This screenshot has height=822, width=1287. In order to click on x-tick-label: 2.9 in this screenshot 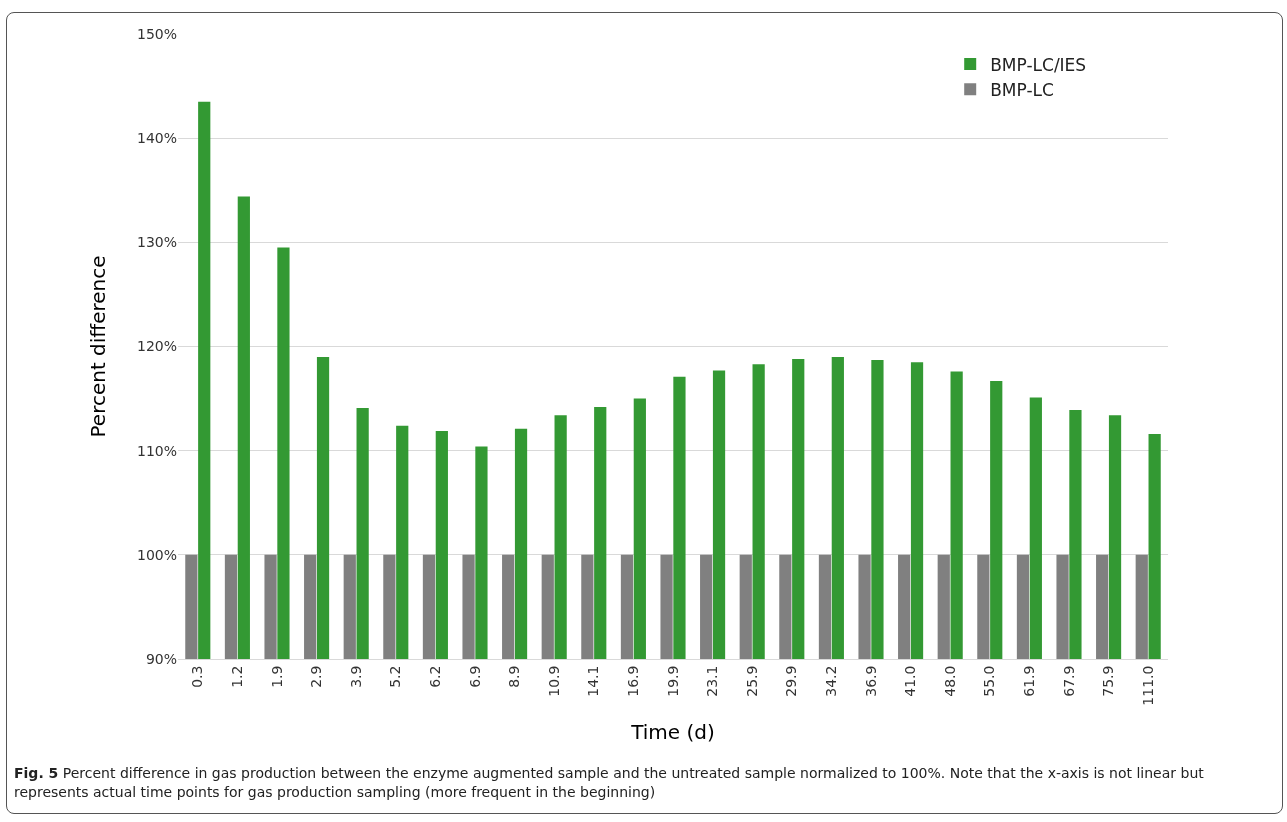, I will do `click(316, 676)`.